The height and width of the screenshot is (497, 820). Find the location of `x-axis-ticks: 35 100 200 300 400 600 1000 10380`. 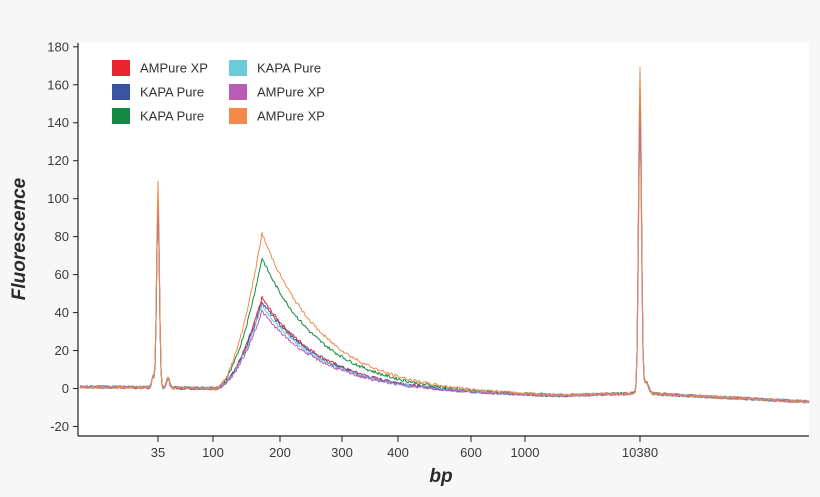

x-axis-ticks: 35 100 200 300 400 600 1000 10380 is located at coordinates (404, 448).